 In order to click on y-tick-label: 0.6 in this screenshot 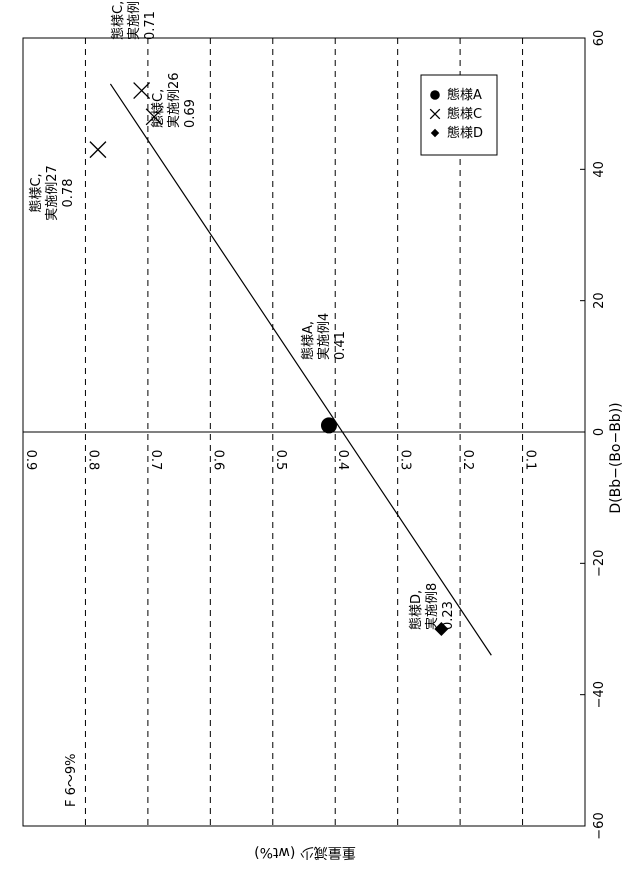, I will do `click(217, 460)`.